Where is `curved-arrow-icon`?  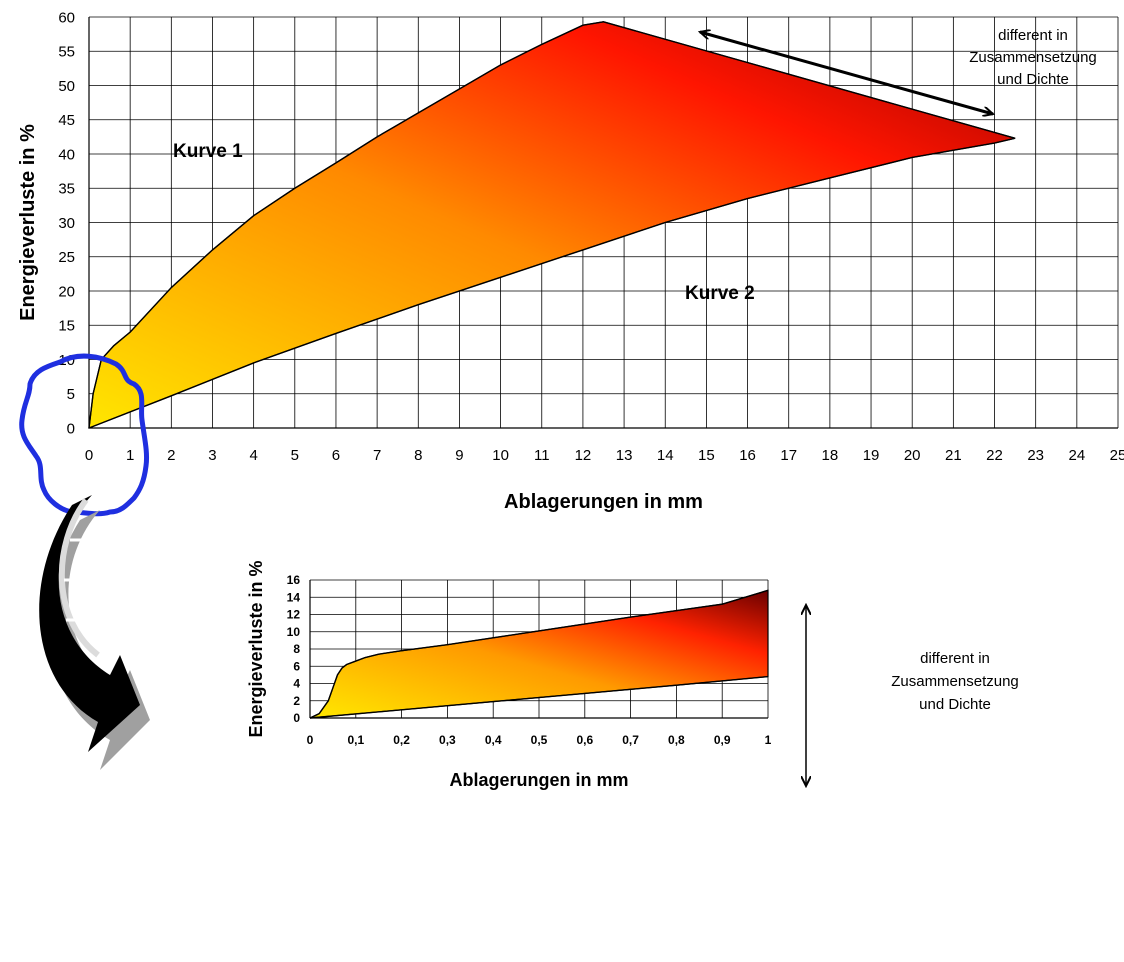
curved-arrow-icon is located at coordinates (95, 632).